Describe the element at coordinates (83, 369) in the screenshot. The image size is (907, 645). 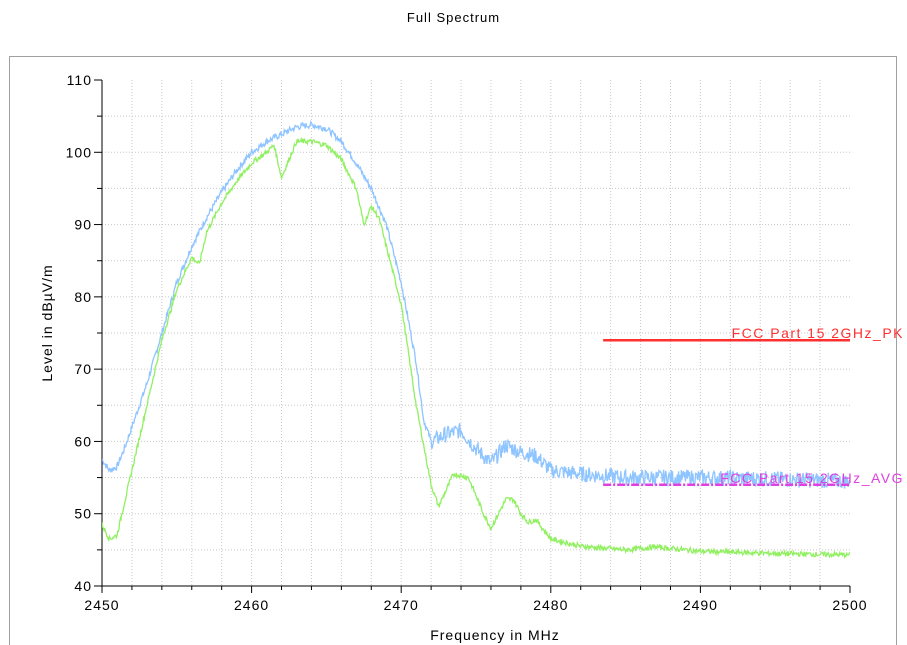
I see `y-tick-label: 70` at that location.